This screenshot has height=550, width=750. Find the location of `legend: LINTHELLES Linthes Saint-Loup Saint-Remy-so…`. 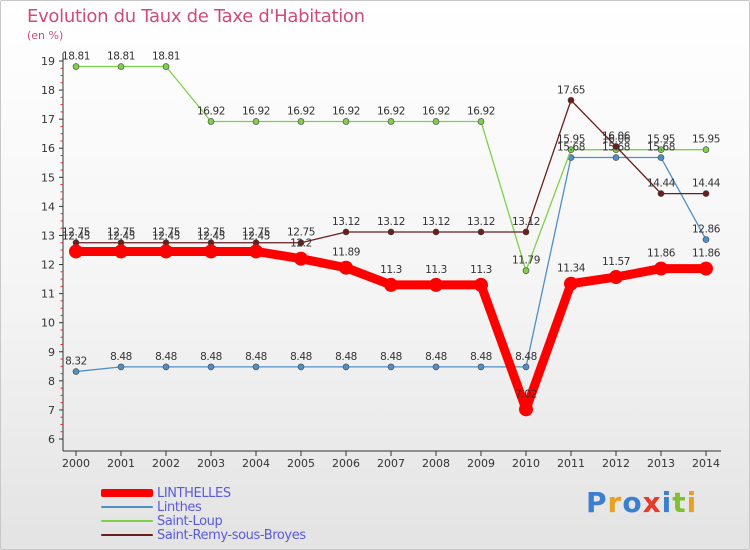

legend: LINTHELLES Linthes Saint-Loup Saint-Remy-so… is located at coordinates (203, 514).